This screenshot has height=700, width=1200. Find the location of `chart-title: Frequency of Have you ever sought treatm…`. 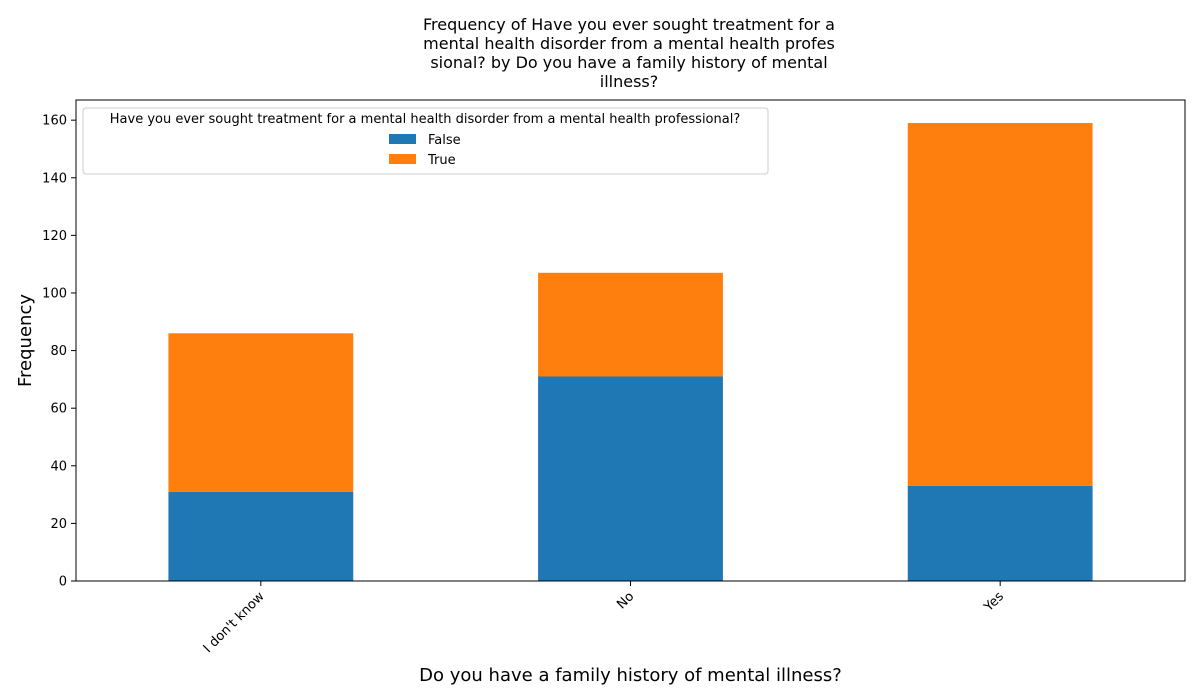

chart-title: Frequency of Have you ever sought treatm… is located at coordinates (629, 53).